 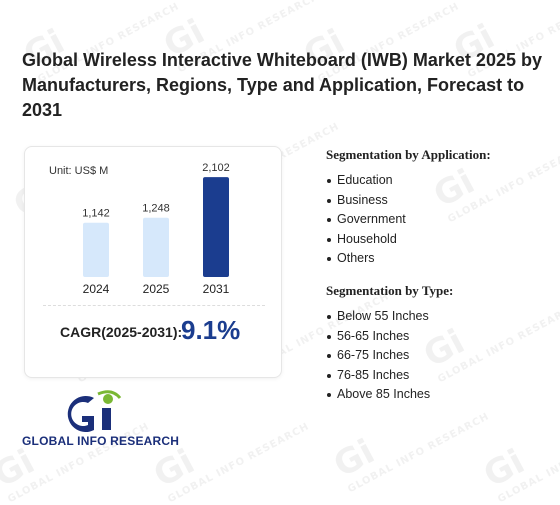 I want to click on value-label-2031: 2,102, so click(x=216, y=168).